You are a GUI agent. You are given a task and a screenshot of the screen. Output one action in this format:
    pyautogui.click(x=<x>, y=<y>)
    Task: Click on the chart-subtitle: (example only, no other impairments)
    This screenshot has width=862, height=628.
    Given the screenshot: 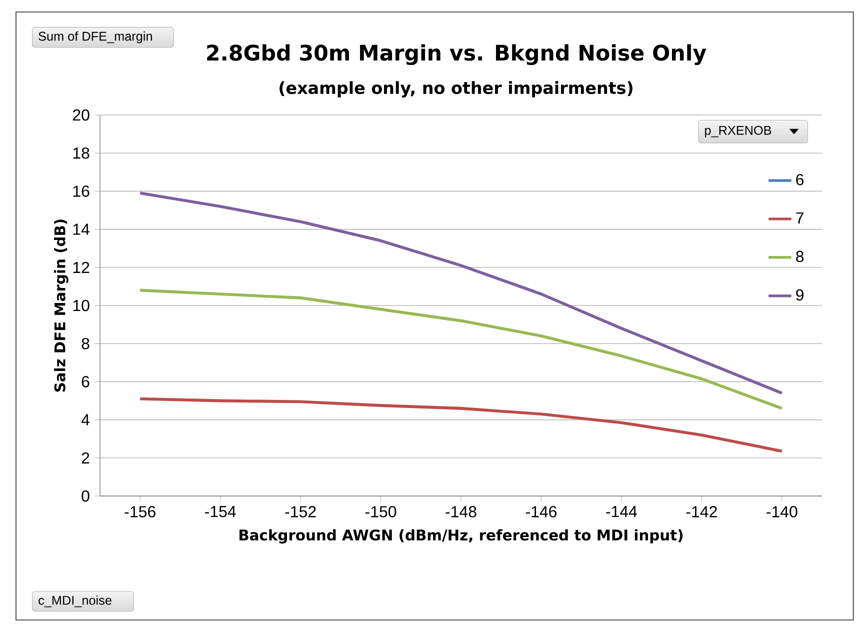 What is the action you would take?
    pyautogui.click(x=456, y=89)
    